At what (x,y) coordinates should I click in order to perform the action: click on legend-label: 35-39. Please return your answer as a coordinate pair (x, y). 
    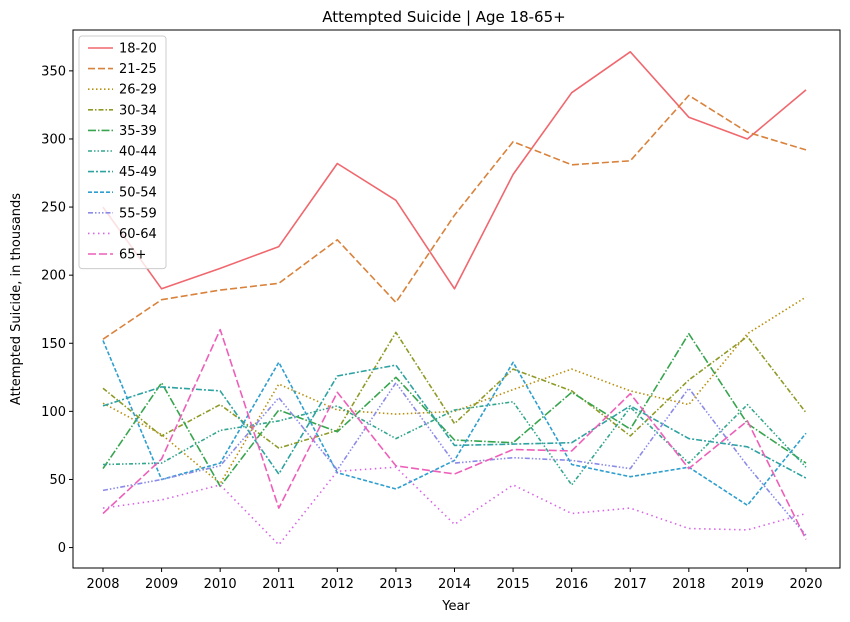
    Looking at the image, I should click on (138, 131).